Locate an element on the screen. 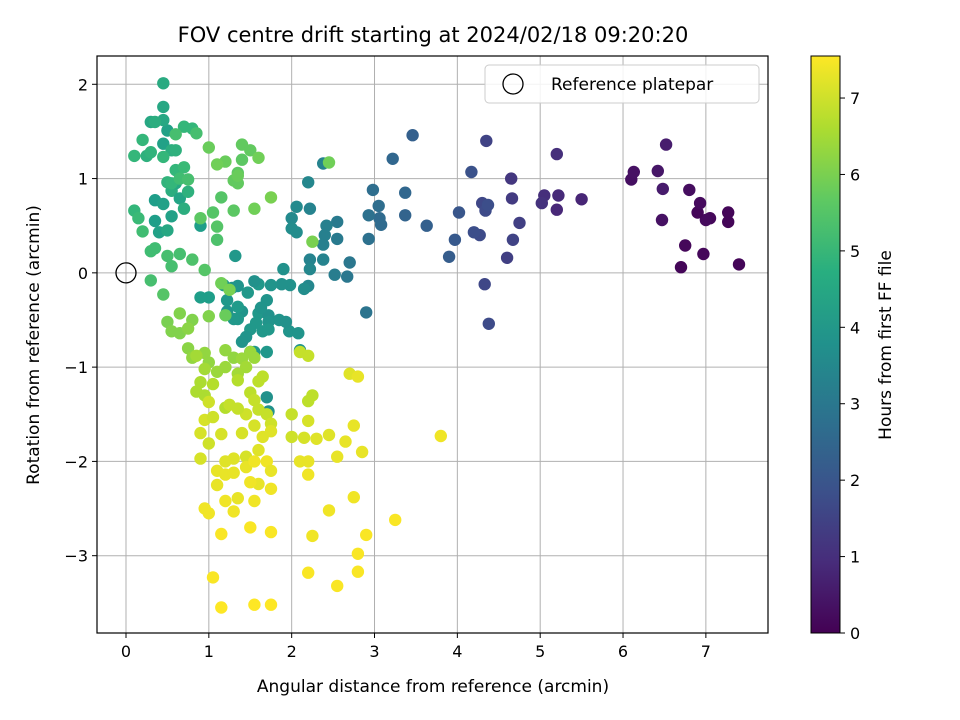  y-tick-label: 2 is located at coordinates (83, 84).